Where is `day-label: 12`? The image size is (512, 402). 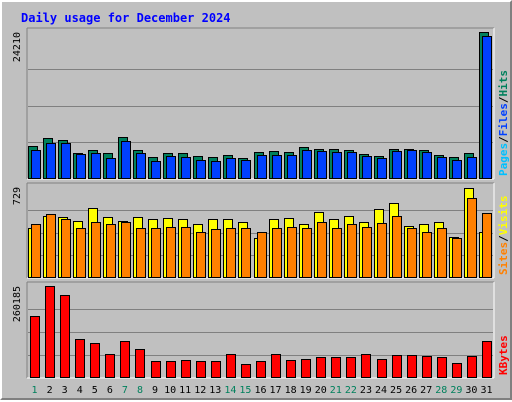 day-label: 12 is located at coordinates (200, 390).